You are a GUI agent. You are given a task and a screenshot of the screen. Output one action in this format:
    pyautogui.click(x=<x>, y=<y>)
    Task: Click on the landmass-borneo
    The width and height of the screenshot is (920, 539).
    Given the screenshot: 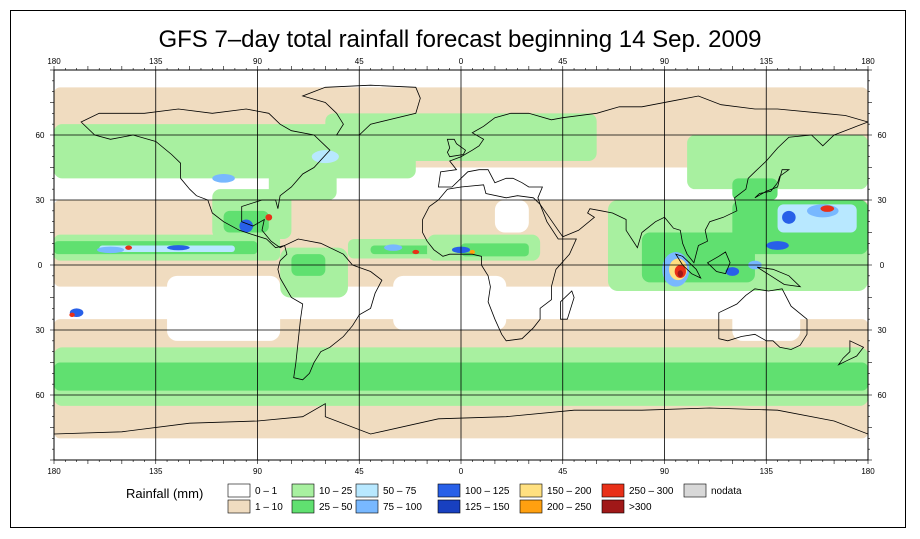 What is the action you would take?
    pyautogui.click(x=718, y=263)
    